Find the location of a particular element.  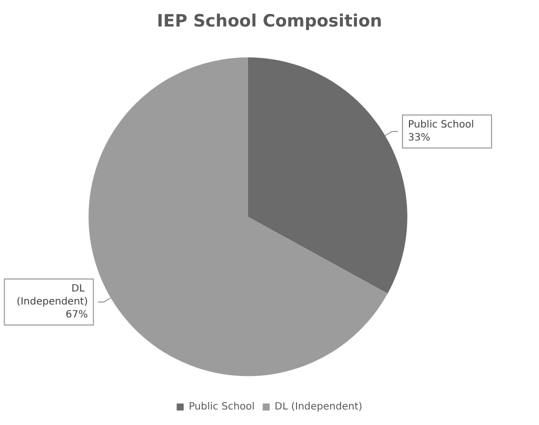

chart-title: IEP School Composition is located at coordinates (269, 22).